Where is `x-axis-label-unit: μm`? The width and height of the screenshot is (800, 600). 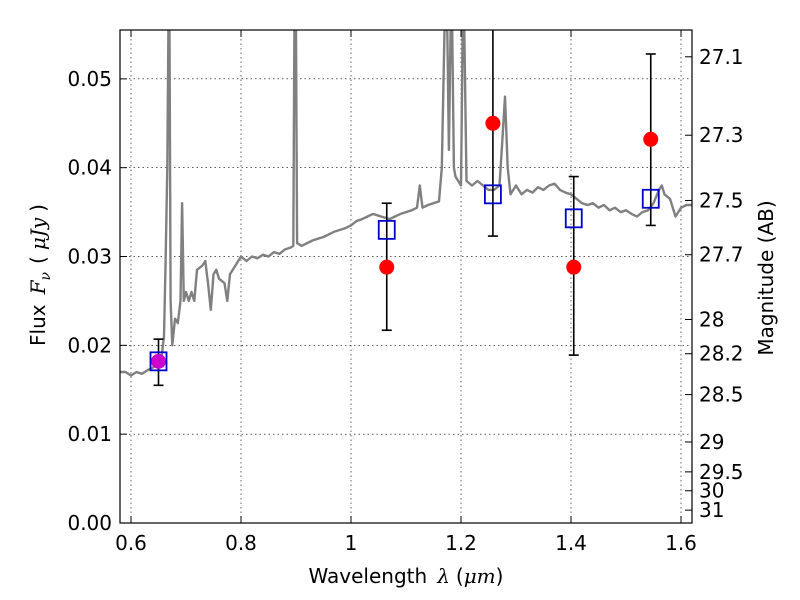
x-axis-label-unit: μm is located at coordinates (480, 576).